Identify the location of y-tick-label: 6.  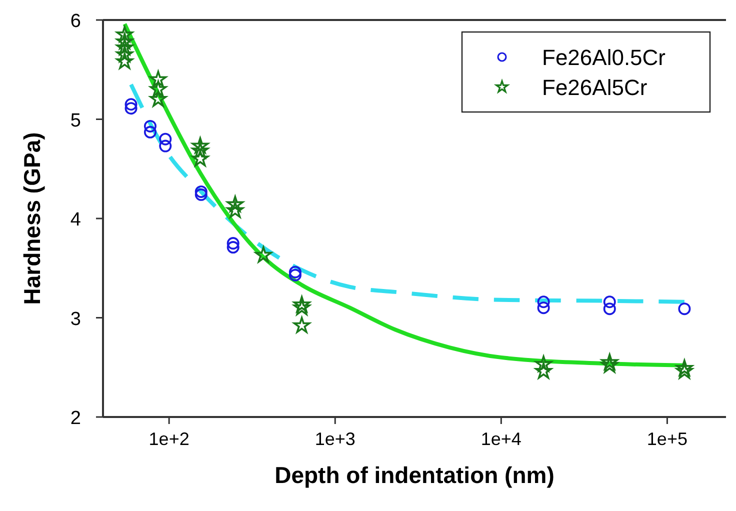
(75, 21).